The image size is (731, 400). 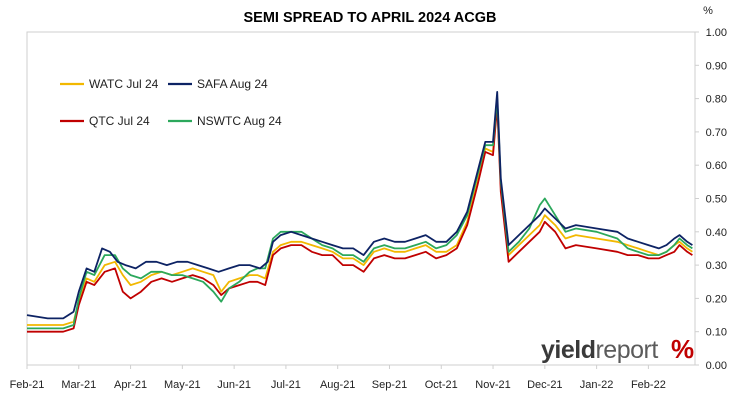 What do you see at coordinates (492, 385) in the screenshot?
I see `x-tick-label: Nov-21` at bounding box center [492, 385].